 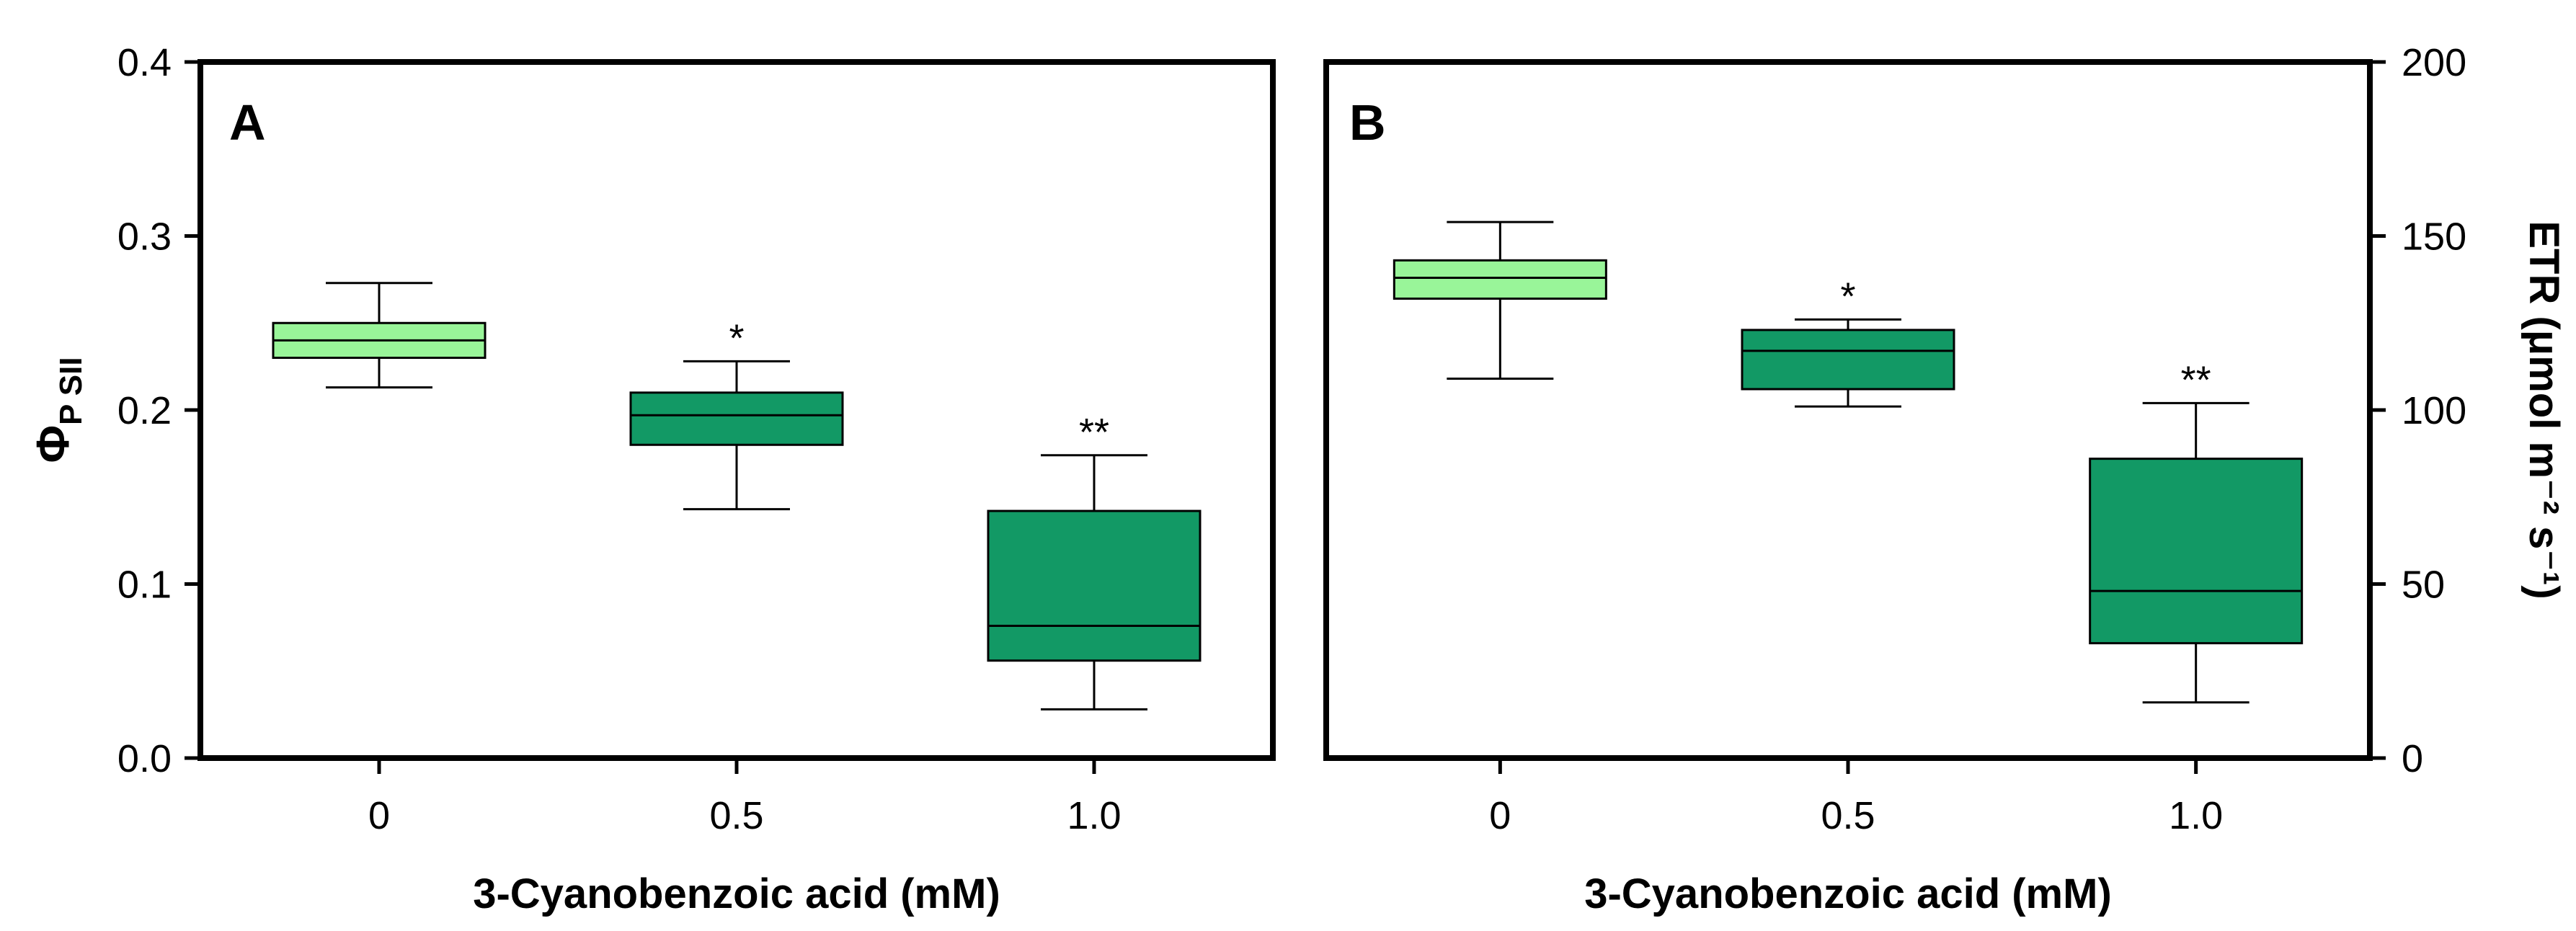 I want to click on panel-a-y-tick-label: 0.0, so click(x=144, y=758).